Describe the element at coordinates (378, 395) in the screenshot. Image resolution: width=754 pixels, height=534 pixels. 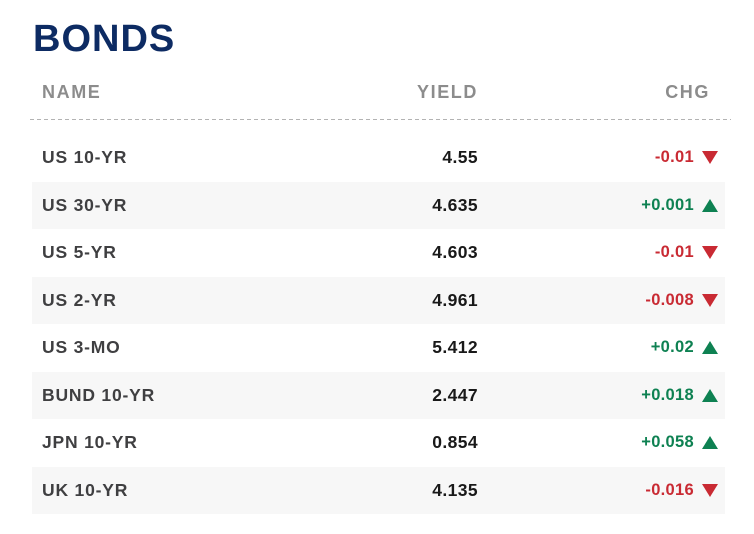
I see `table-row: BUND 10-YR 2.447 +0.018` at that location.